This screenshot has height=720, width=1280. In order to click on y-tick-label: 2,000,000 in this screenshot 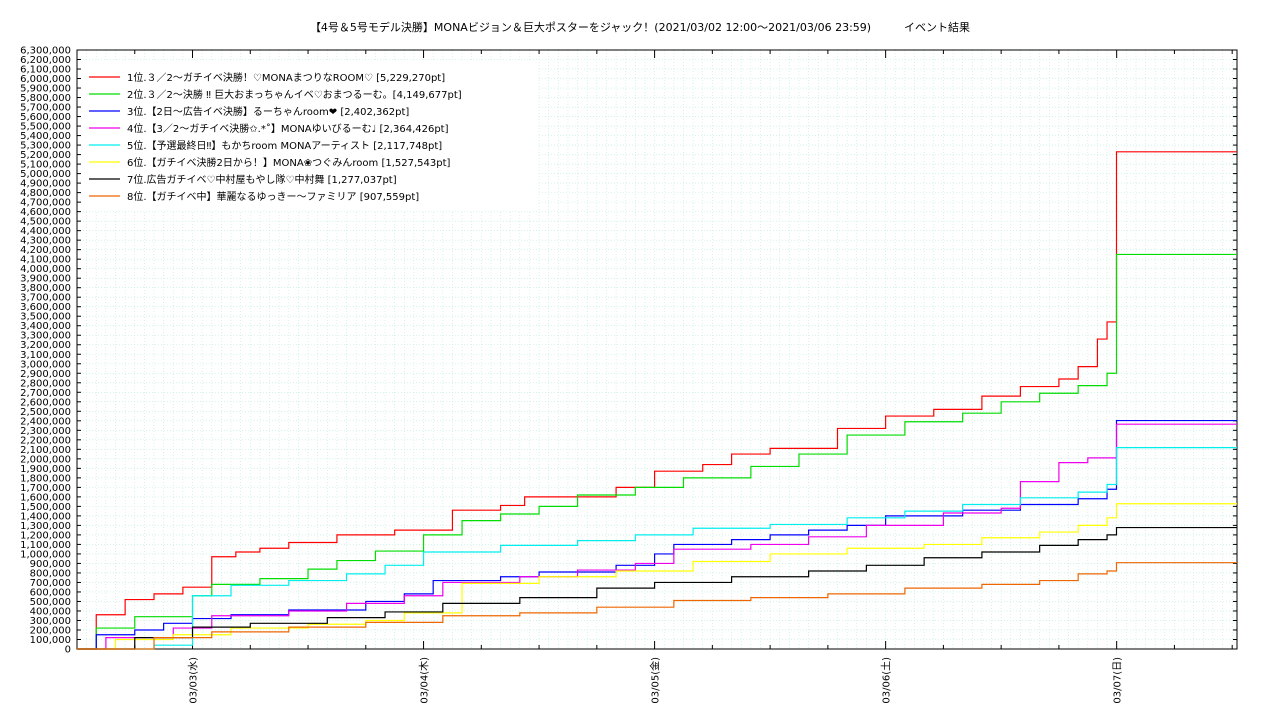, I will do `click(45, 459)`.